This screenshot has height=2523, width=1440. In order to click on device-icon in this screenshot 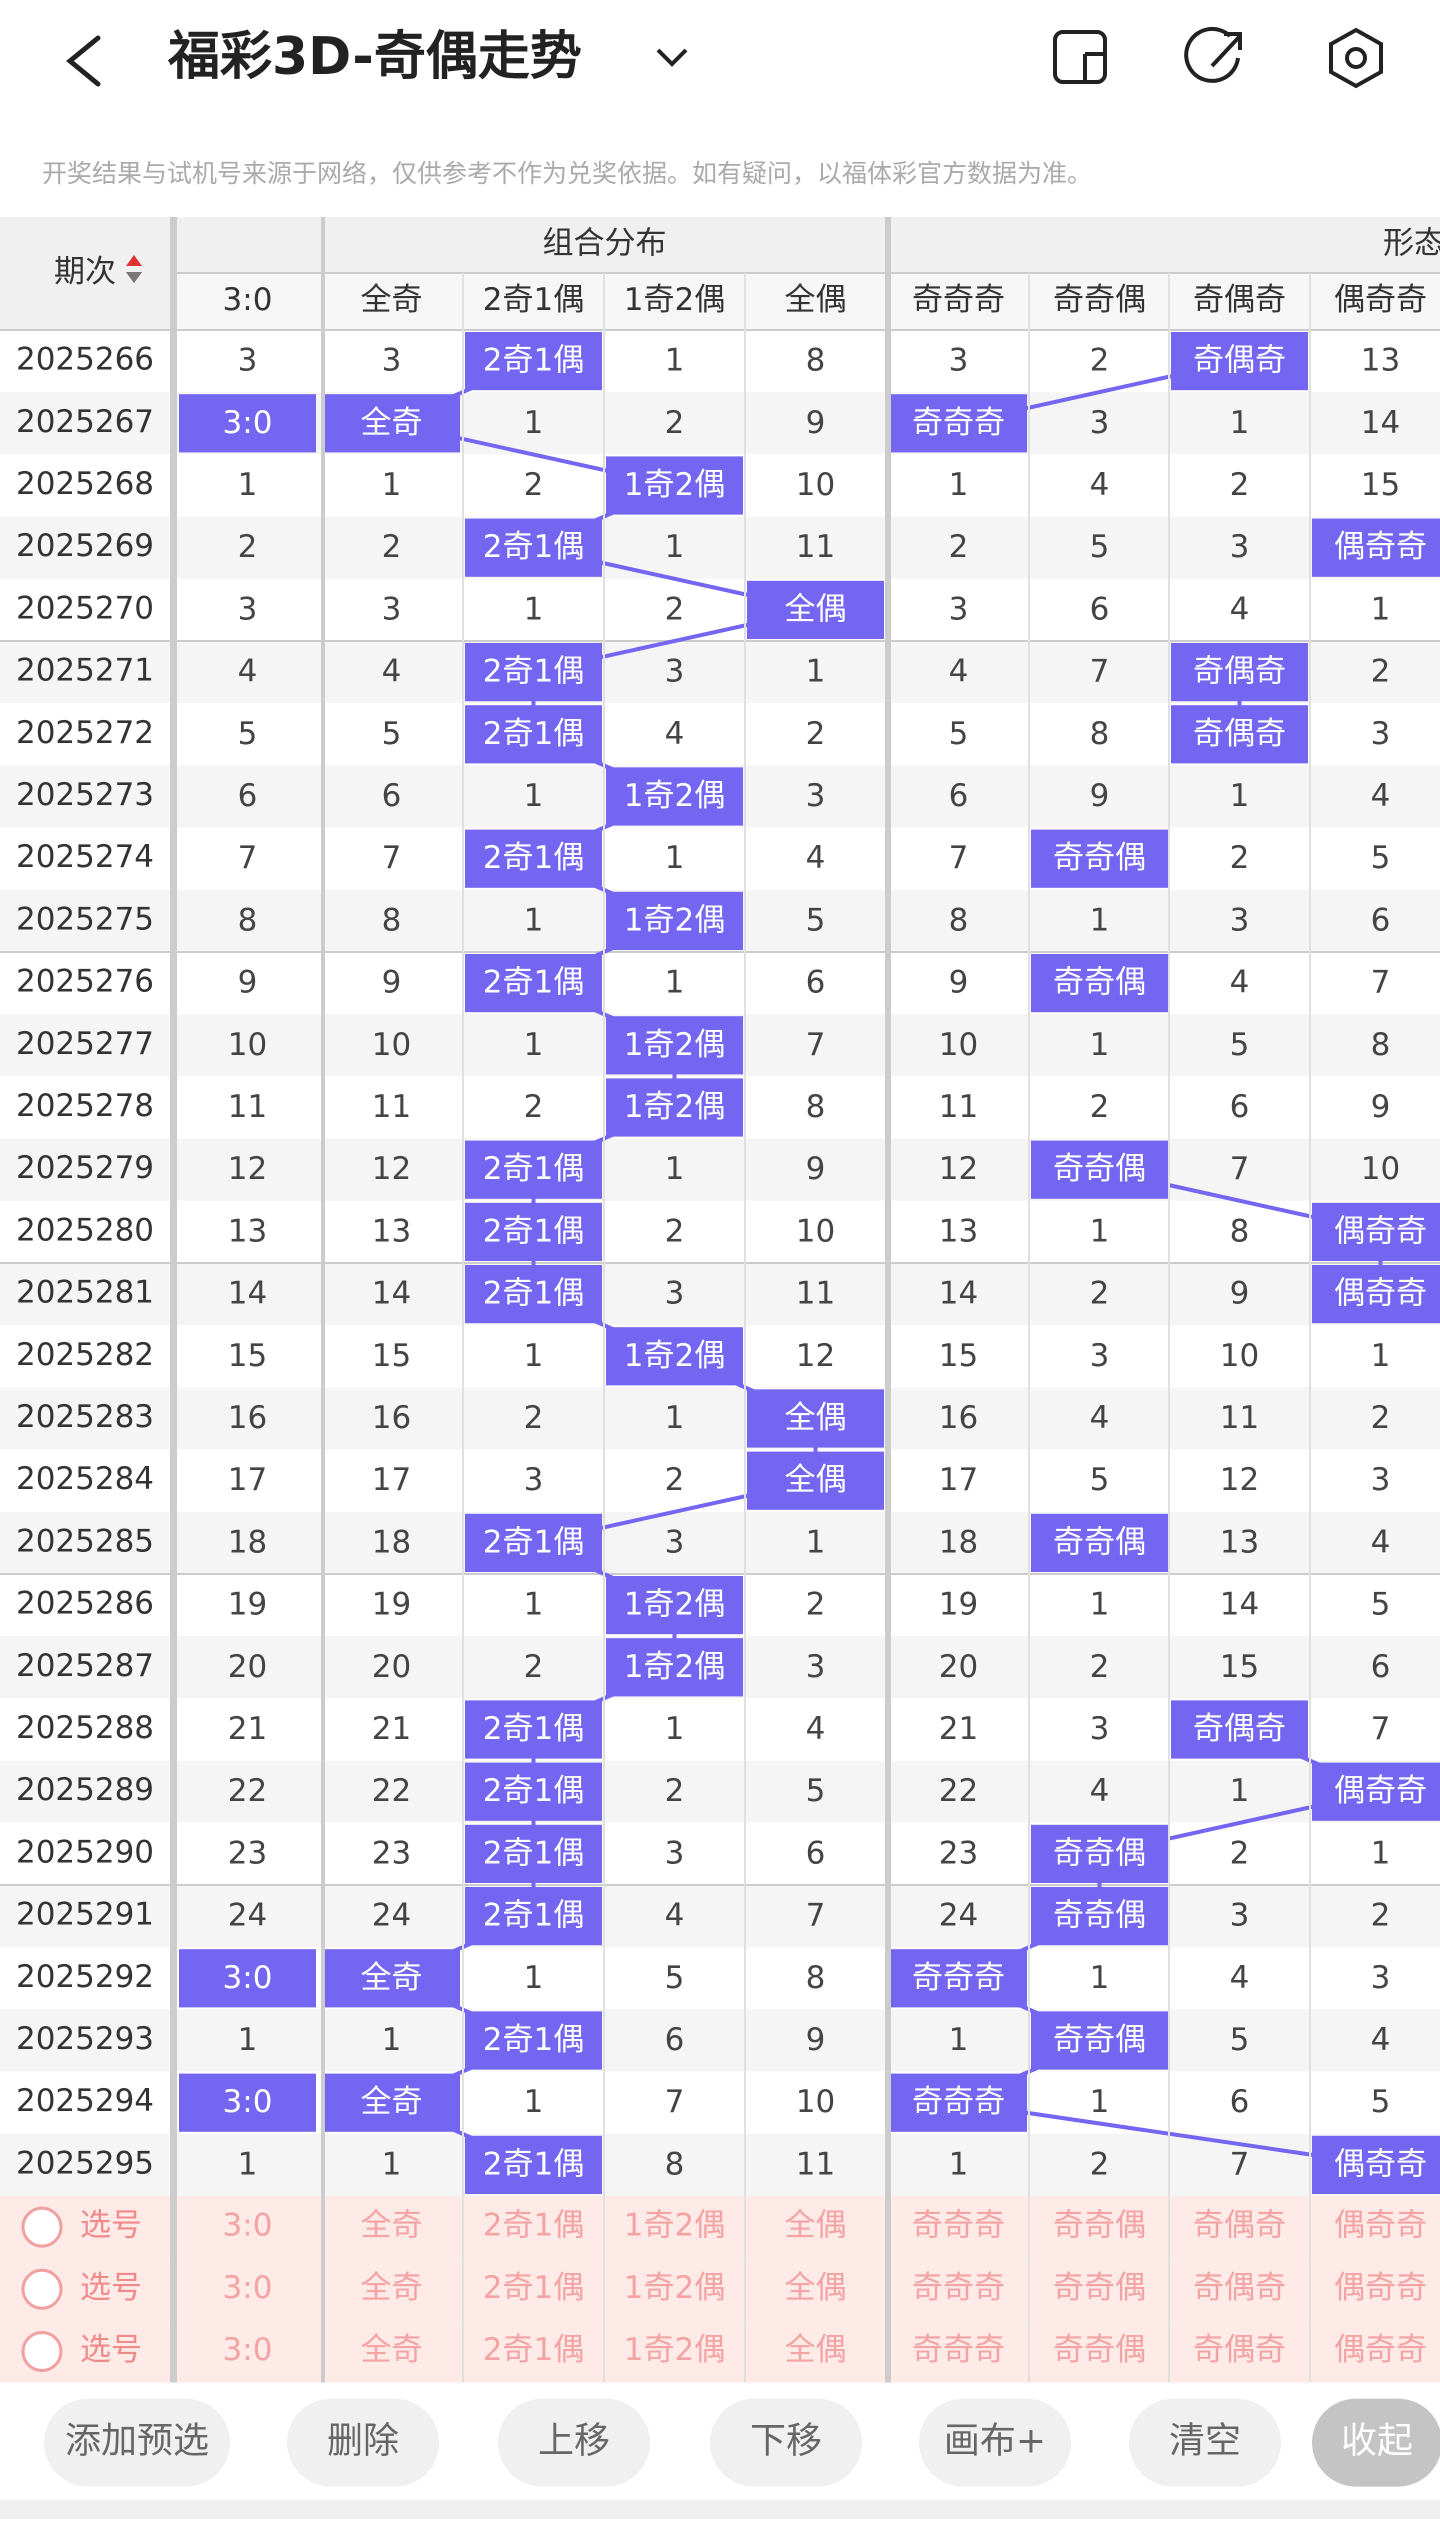, I will do `click(1080, 57)`.